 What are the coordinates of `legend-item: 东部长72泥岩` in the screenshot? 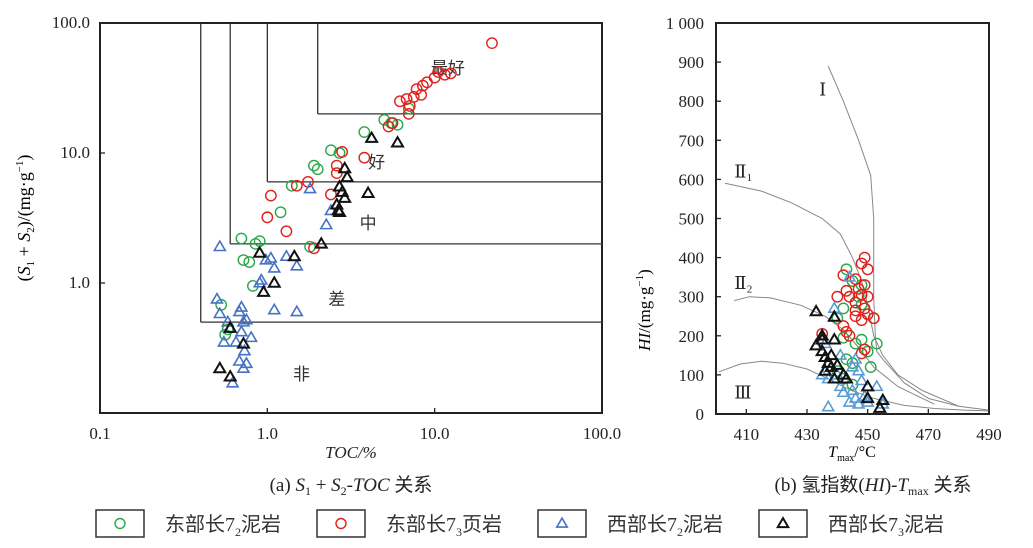 It's located at (188, 524).